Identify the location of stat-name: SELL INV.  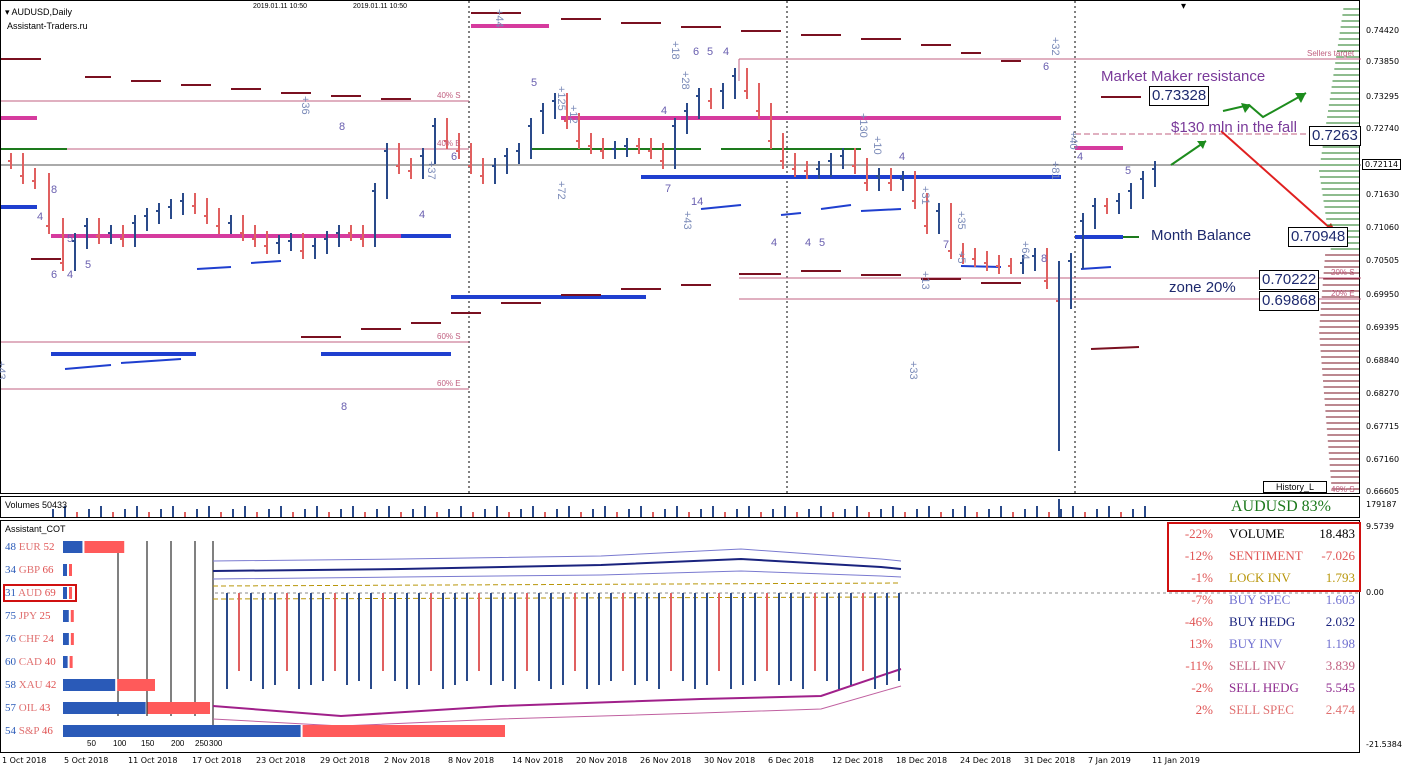
(1257, 665).